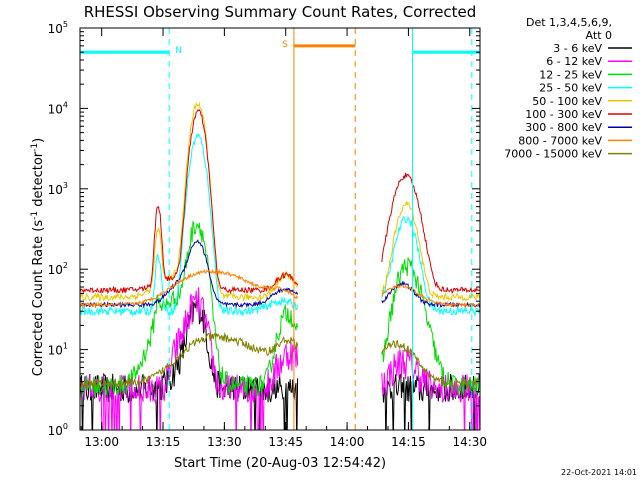 The height and width of the screenshot is (480, 640). I want to click on legend-header-2: Att 0, so click(599, 35).